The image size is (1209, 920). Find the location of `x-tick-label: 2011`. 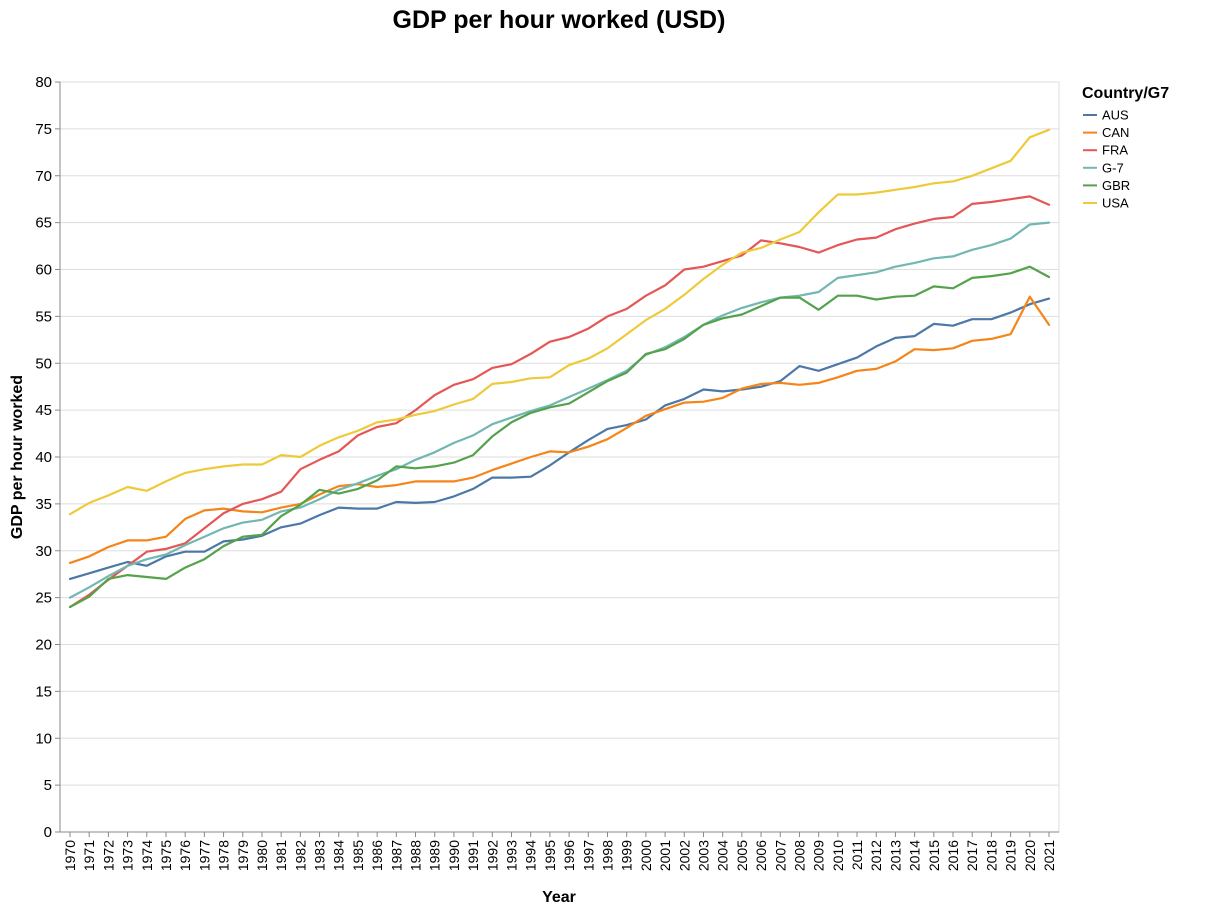

x-tick-label: 2011 is located at coordinates (857, 855).